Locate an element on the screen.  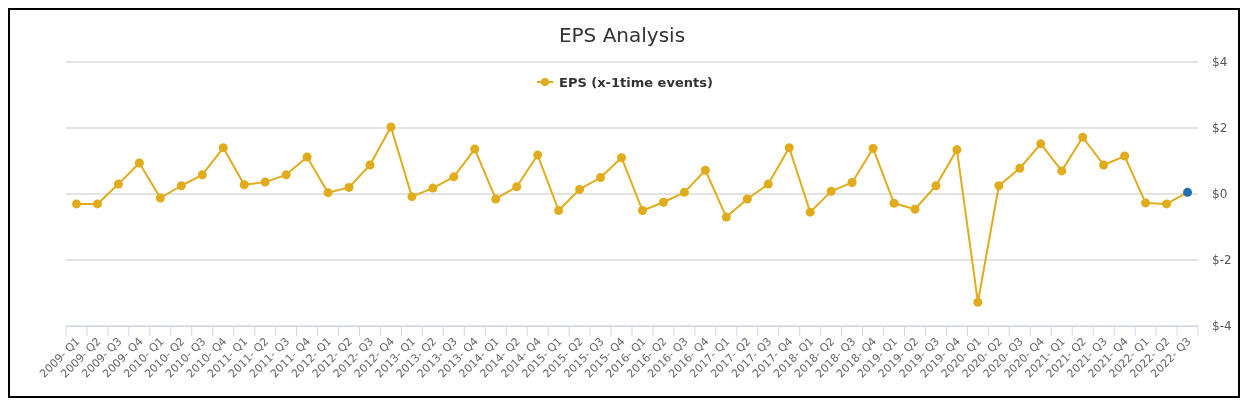
legend-label: EPS (x-1time events) is located at coordinates (636, 82).